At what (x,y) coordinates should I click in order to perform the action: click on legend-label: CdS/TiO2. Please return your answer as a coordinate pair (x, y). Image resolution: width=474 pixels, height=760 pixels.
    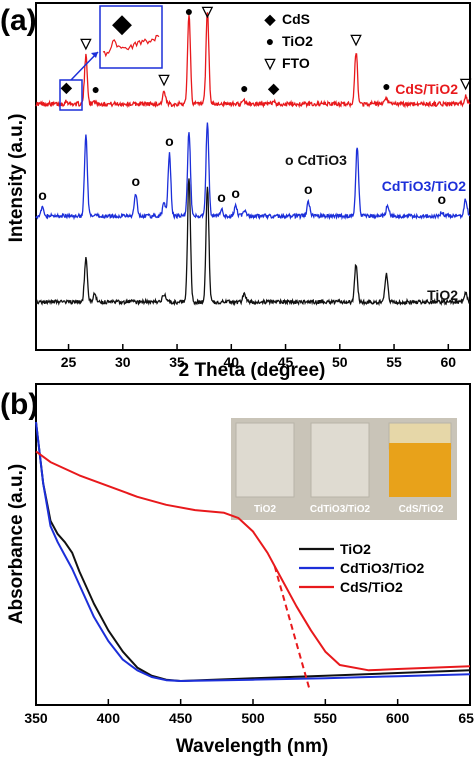
    Looking at the image, I should click on (371, 587).